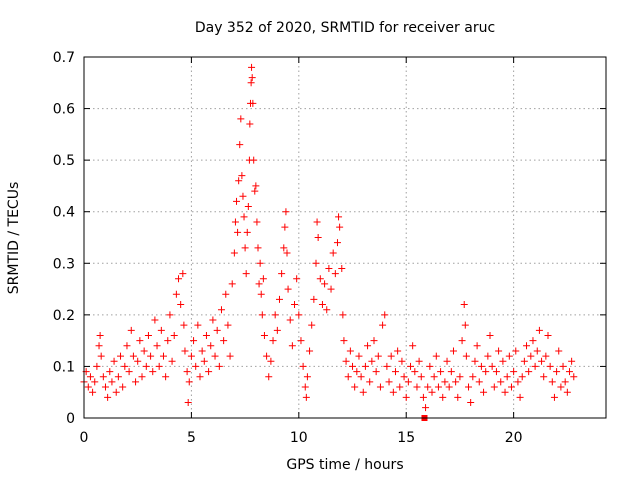 This screenshot has width=640, height=480. I want to click on x-tick-label: 20, so click(514, 438).